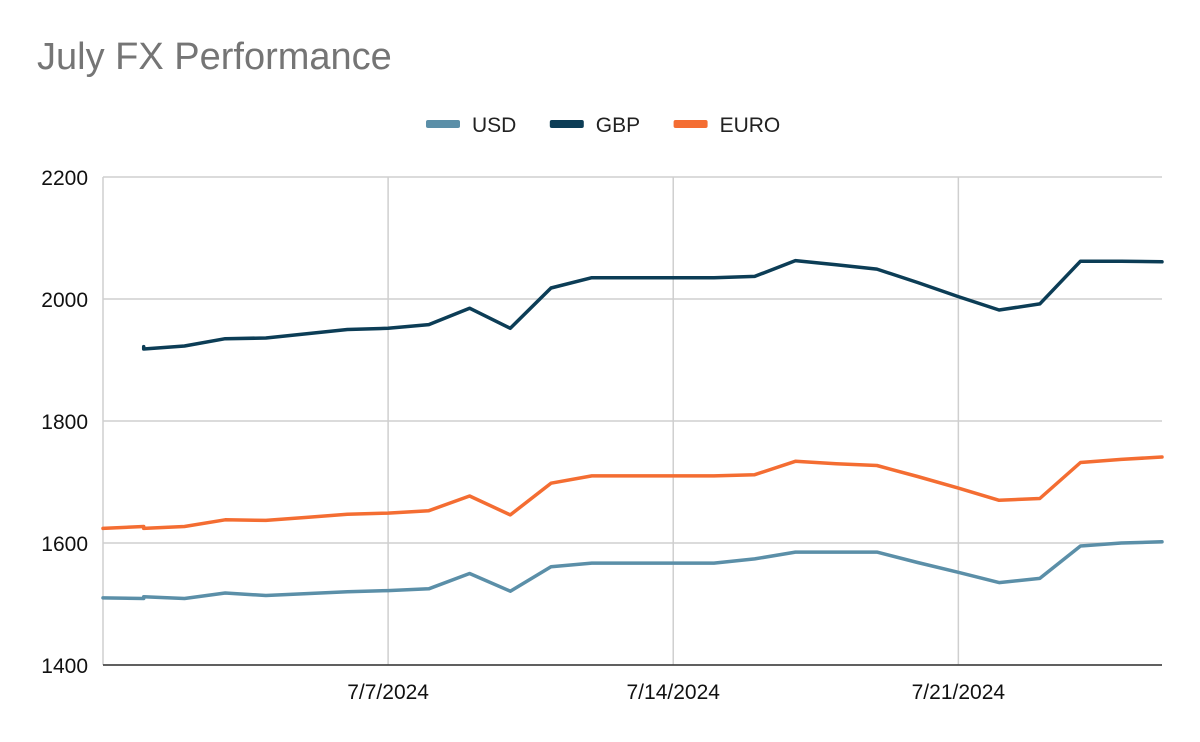 The height and width of the screenshot is (742, 1200). Describe the element at coordinates (64, 178) in the screenshot. I see `y-tick-label: 2200` at that location.